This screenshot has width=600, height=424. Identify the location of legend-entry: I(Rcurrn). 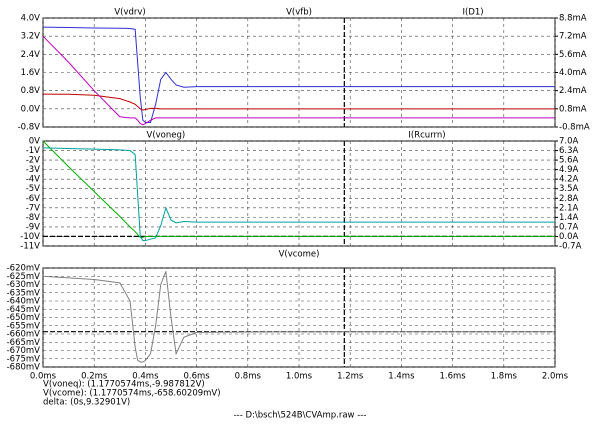
(426, 136).